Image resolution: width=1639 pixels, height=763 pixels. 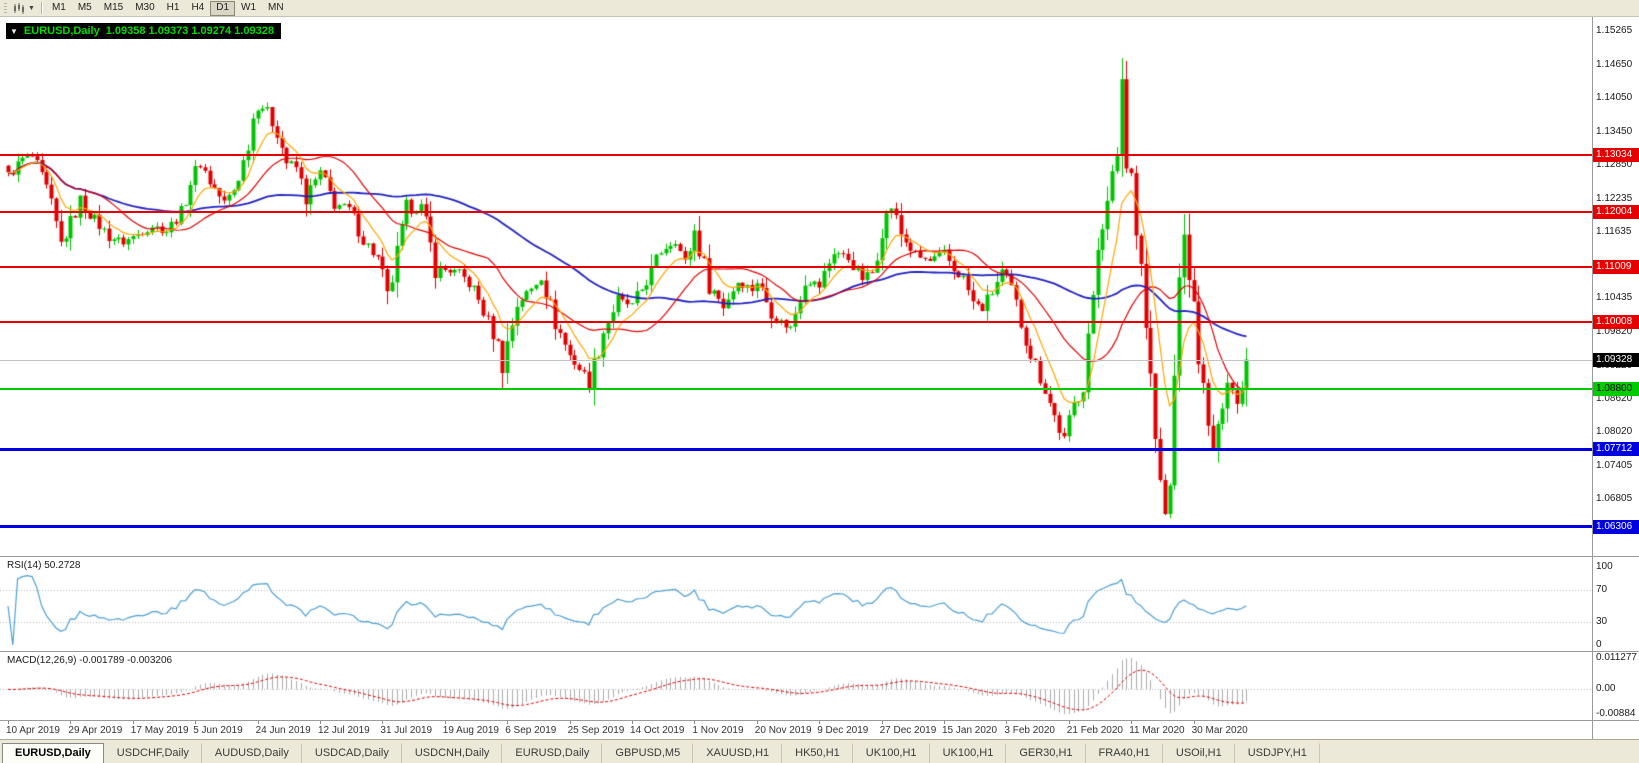 What do you see at coordinates (31, 8) in the screenshot?
I see `chevron-down-icon: ▼` at bounding box center [31, 8].